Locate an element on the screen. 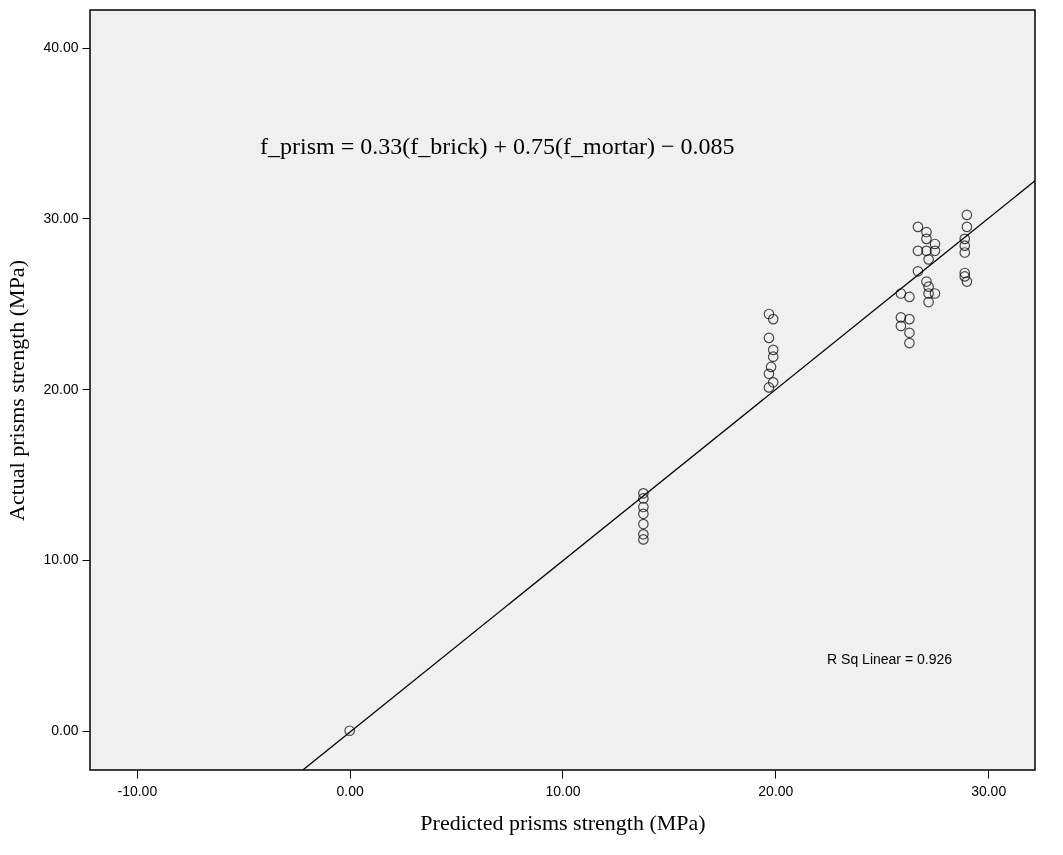 The width and height of the screenshot is (1063, 855). annotation: f_prism = 0.33(f_brick) + 0.75(f_mortar) − 0.085 is located at coordinates (497, 145).